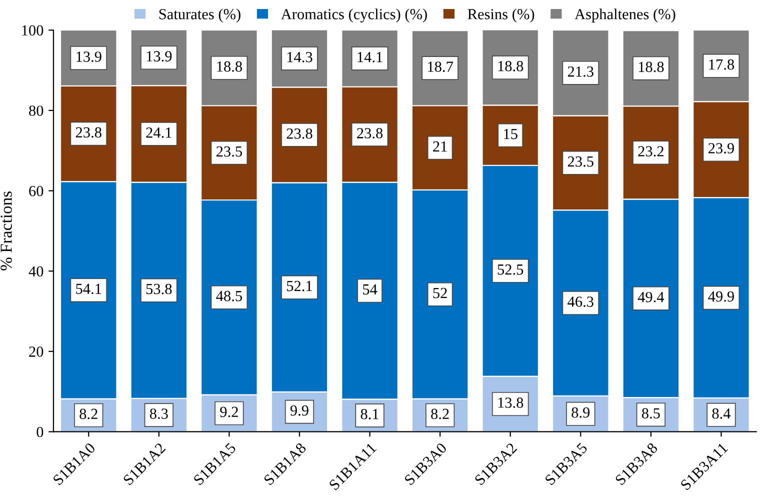 The width and height of the screenshot is (764, 502). I want to click on data-label: 21, so click(440, 146).